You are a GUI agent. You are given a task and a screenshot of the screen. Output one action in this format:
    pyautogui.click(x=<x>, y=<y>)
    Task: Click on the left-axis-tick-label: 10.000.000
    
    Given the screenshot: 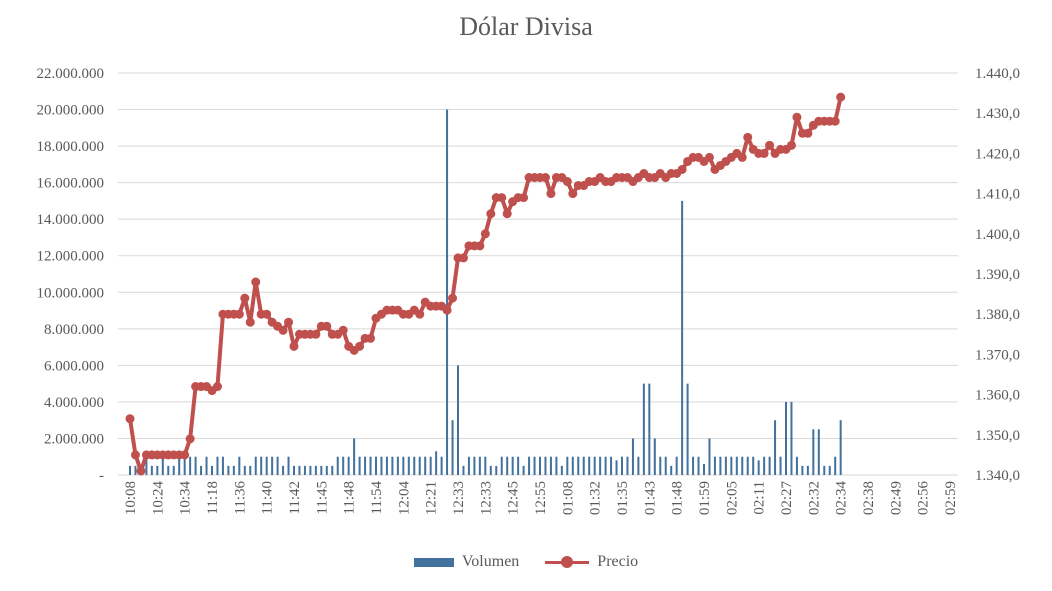 What is the action you would take?
    pyautogui.click(x=71, y=293)
    